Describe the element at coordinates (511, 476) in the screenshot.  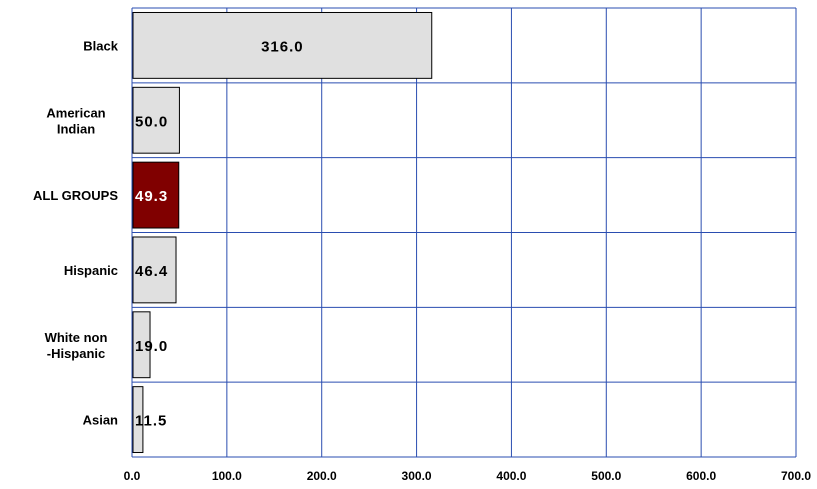
I see `x-tick-label: 400.0` at that location.